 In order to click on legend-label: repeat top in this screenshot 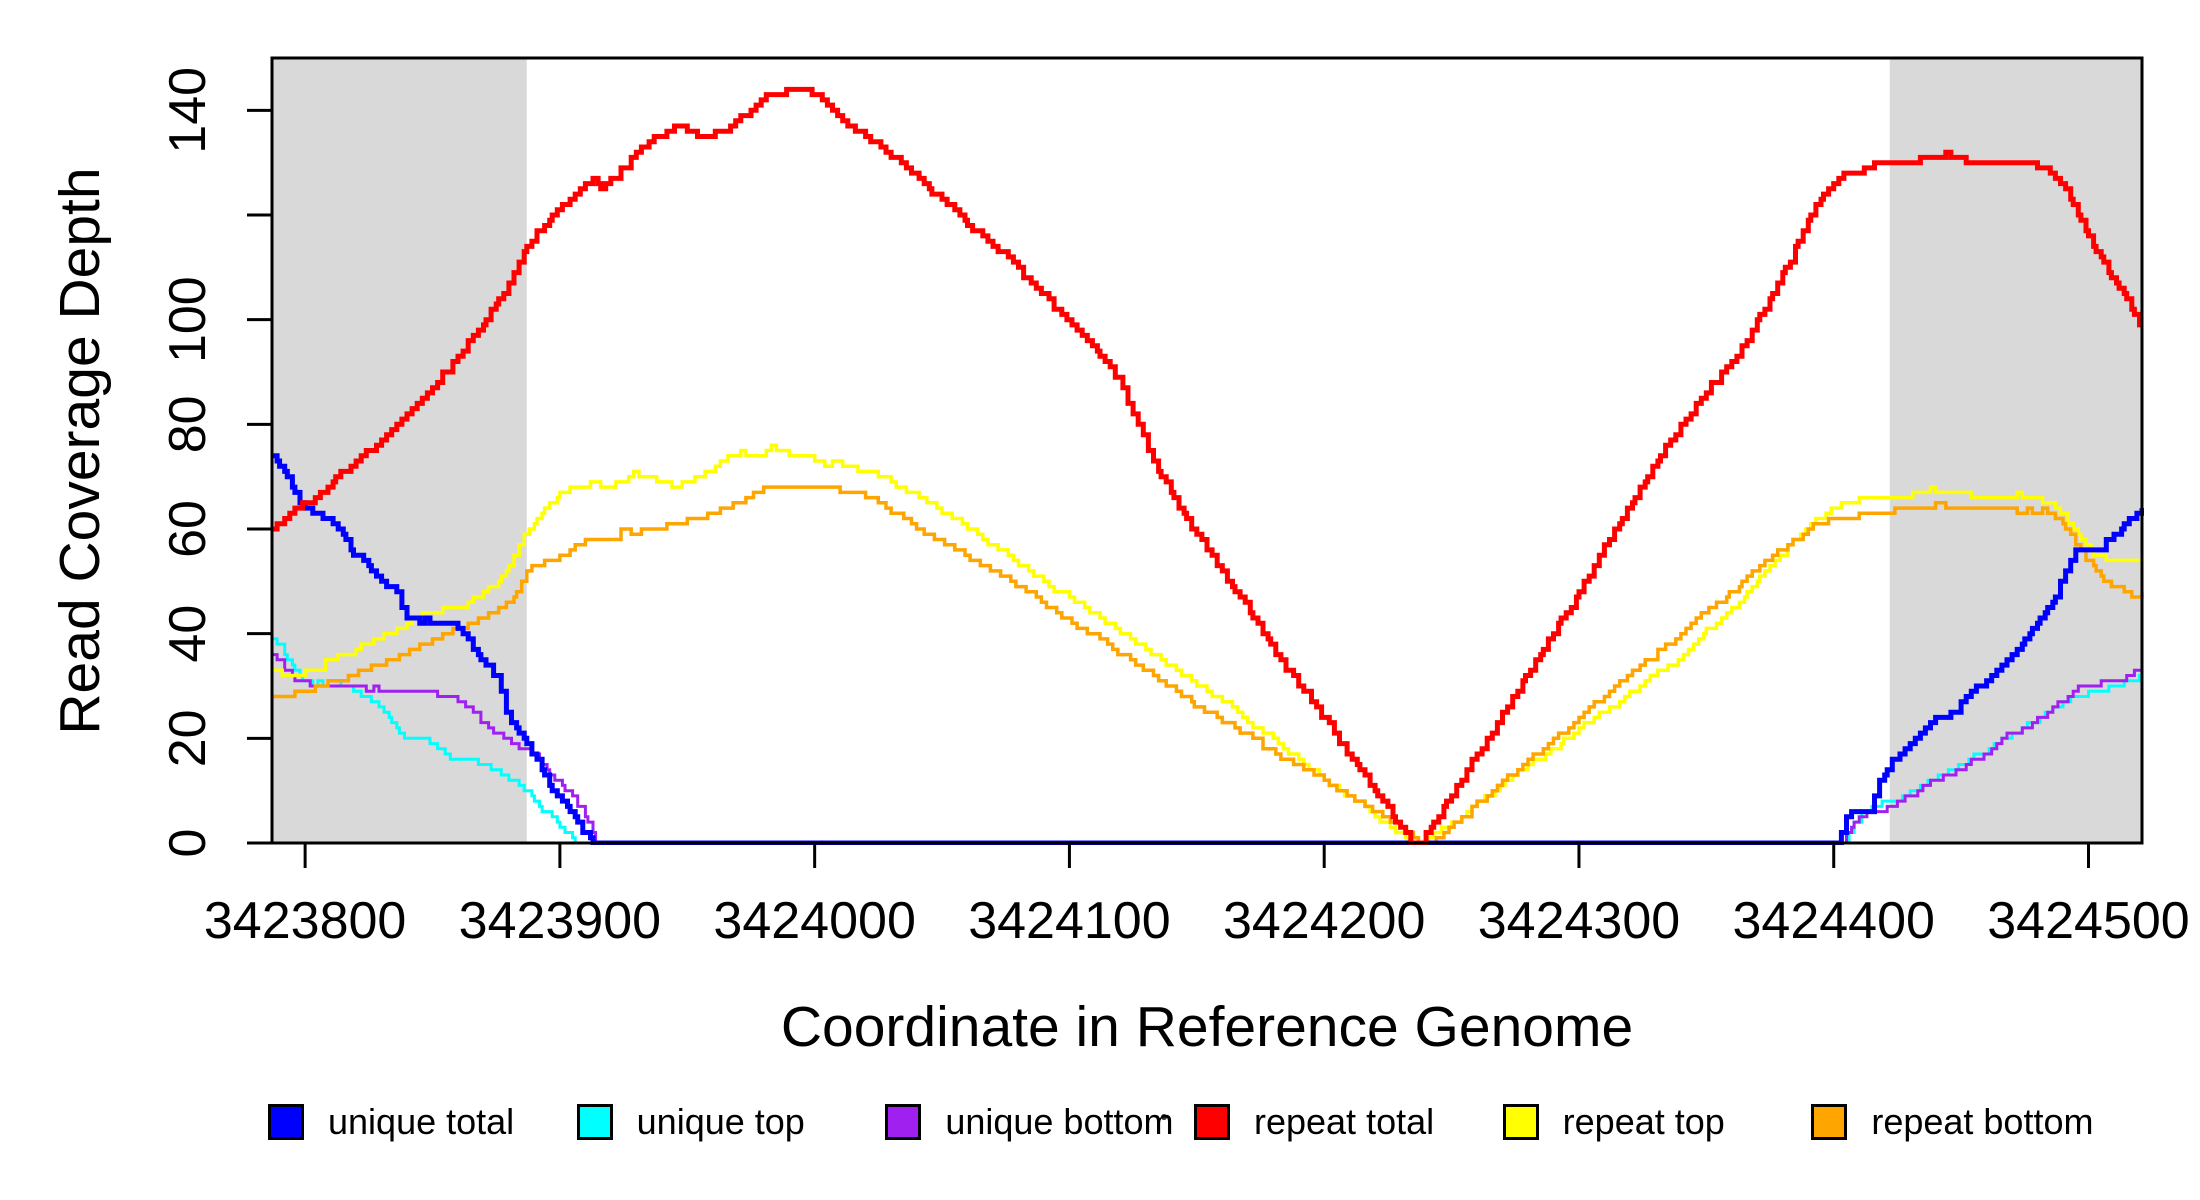, I will do `click(1643, 1121)`.